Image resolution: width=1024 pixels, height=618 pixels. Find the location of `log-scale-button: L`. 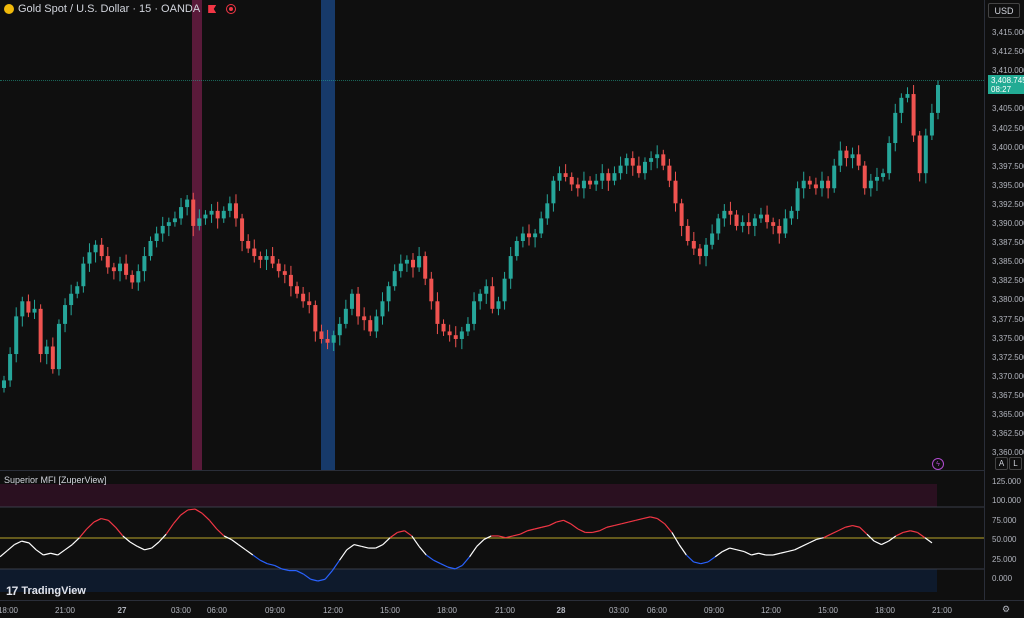

log-scale-button: L is located at coordinates (1015, 463).